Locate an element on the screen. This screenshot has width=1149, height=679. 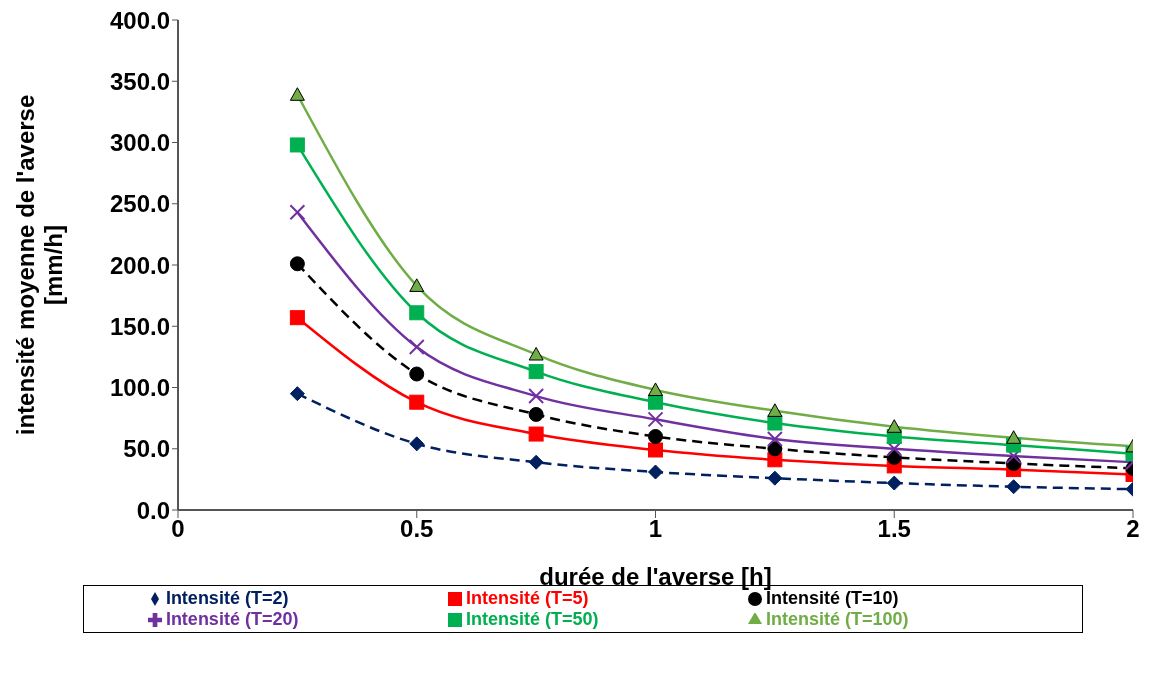
y-tick-label: 400.0 is located at coordinates (139, 20).